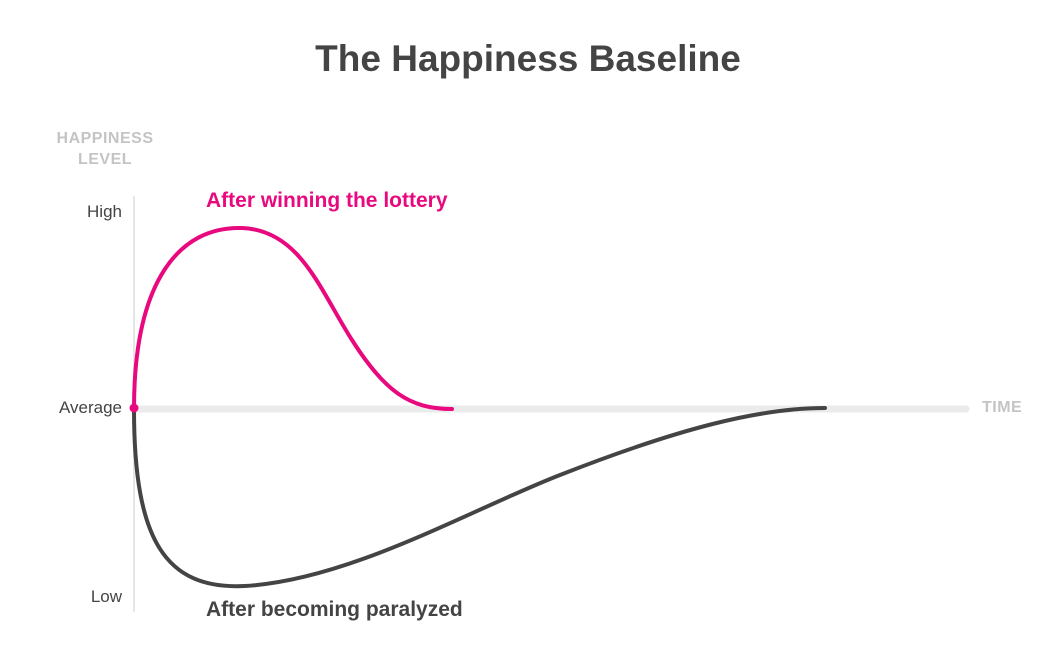  Describe the element at coordinates (334, 609) in the screenshot. I see `paralyzed-label: After becoming paralyzed` at that location.